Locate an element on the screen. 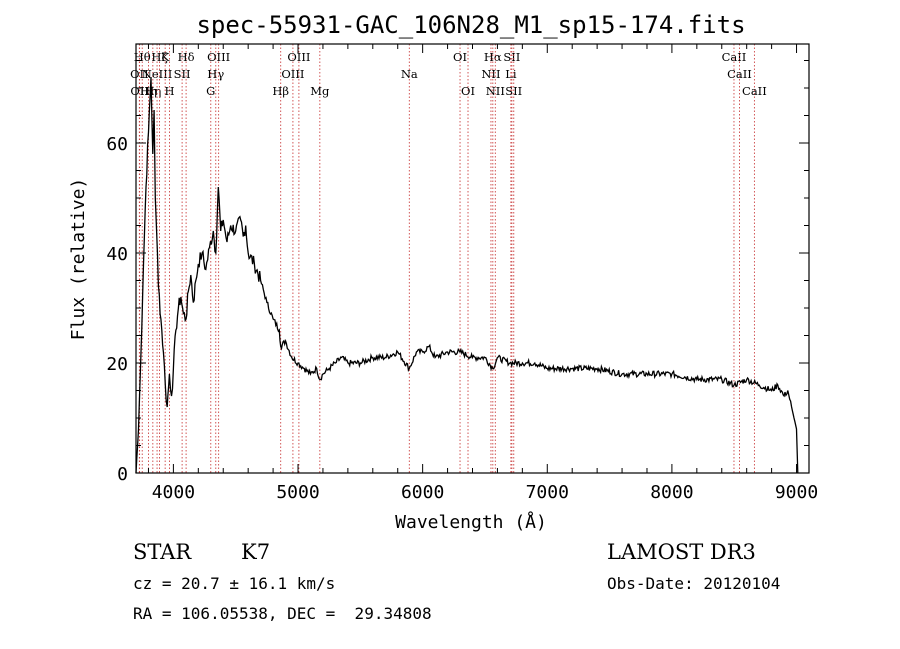 This screenshot has width=900, height=649. survey-name: LAMOST DR3 is located at coordinates (681, 552).